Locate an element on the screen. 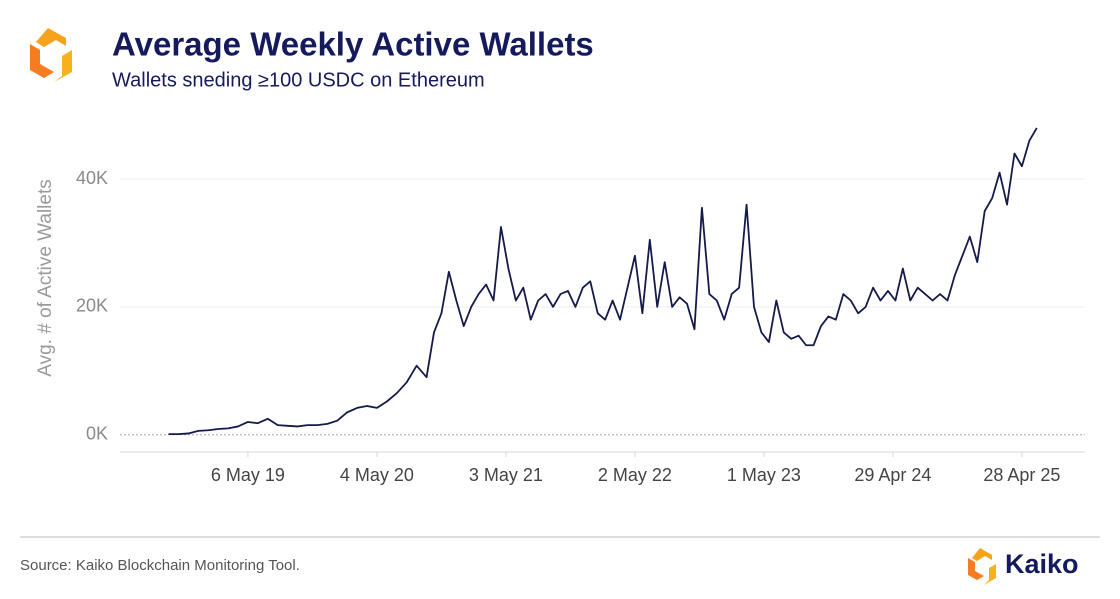 The width and height of the screenshot is (1120, 599). header-logo is located at coordinates (51, 55).